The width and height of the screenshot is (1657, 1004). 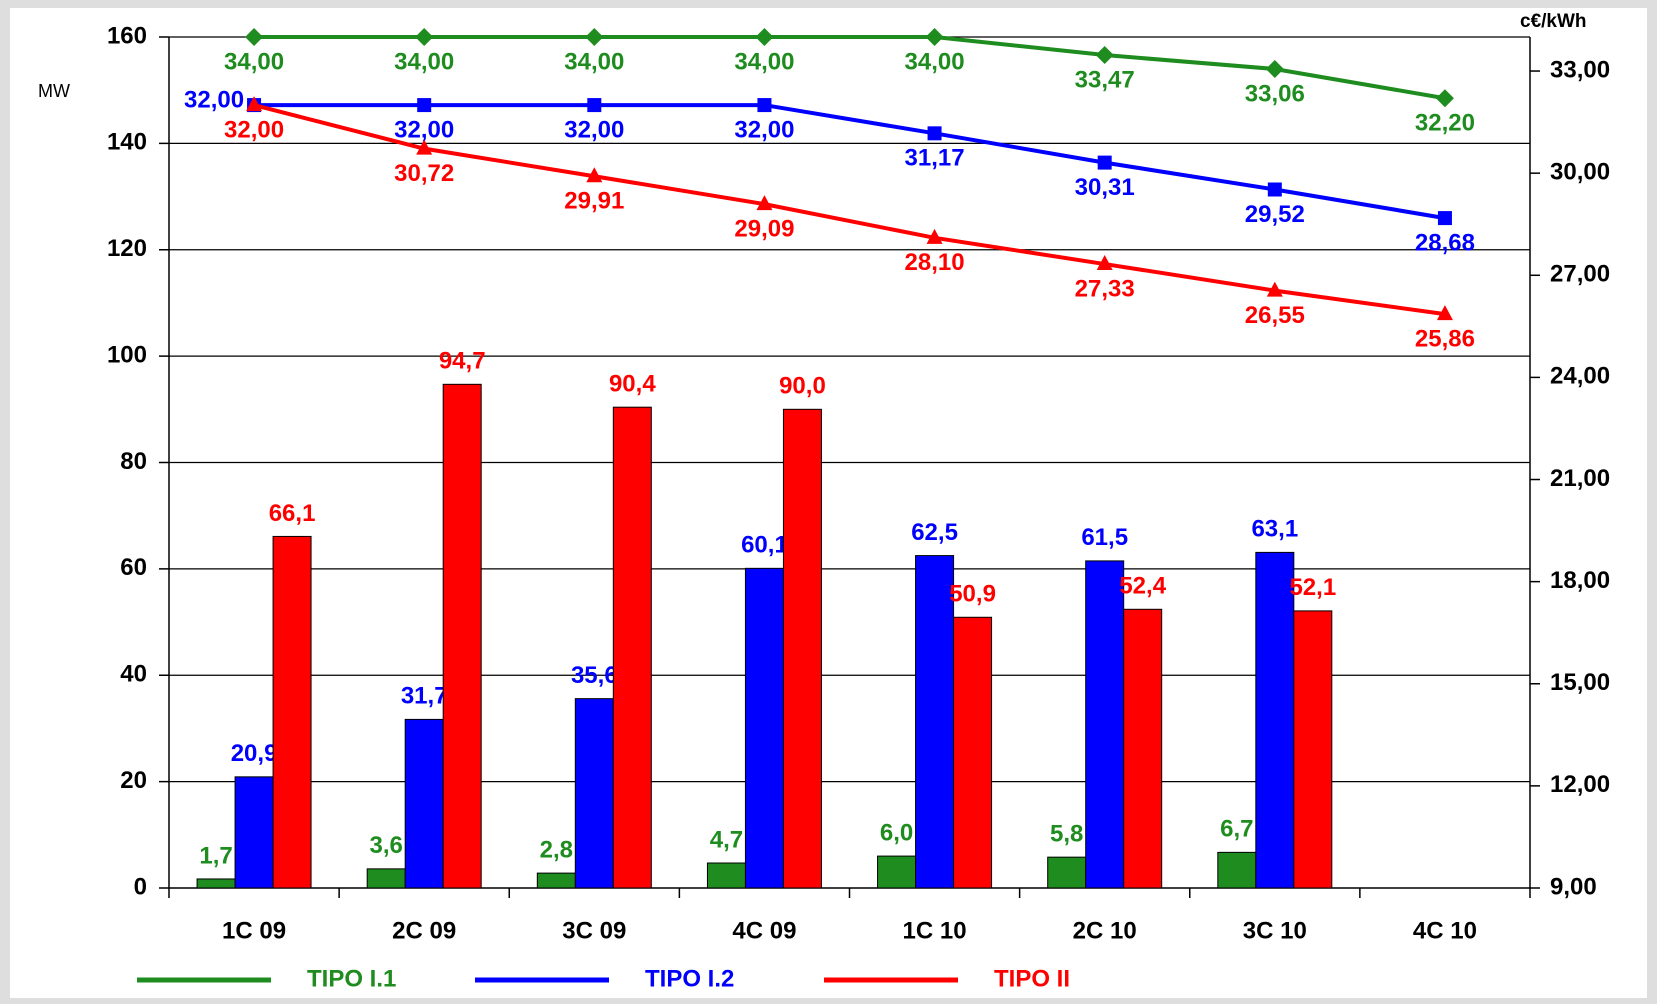 What do you see at coordinates (1445, 123) in the screenshot?
I see `line-value-label: 32,20` at bounding box center [1445, 123].